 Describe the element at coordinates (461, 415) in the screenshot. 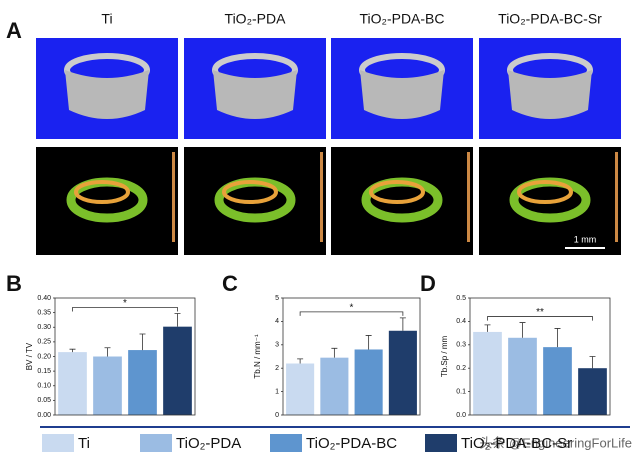

I see `y-tick-label: 0.0` at that location.